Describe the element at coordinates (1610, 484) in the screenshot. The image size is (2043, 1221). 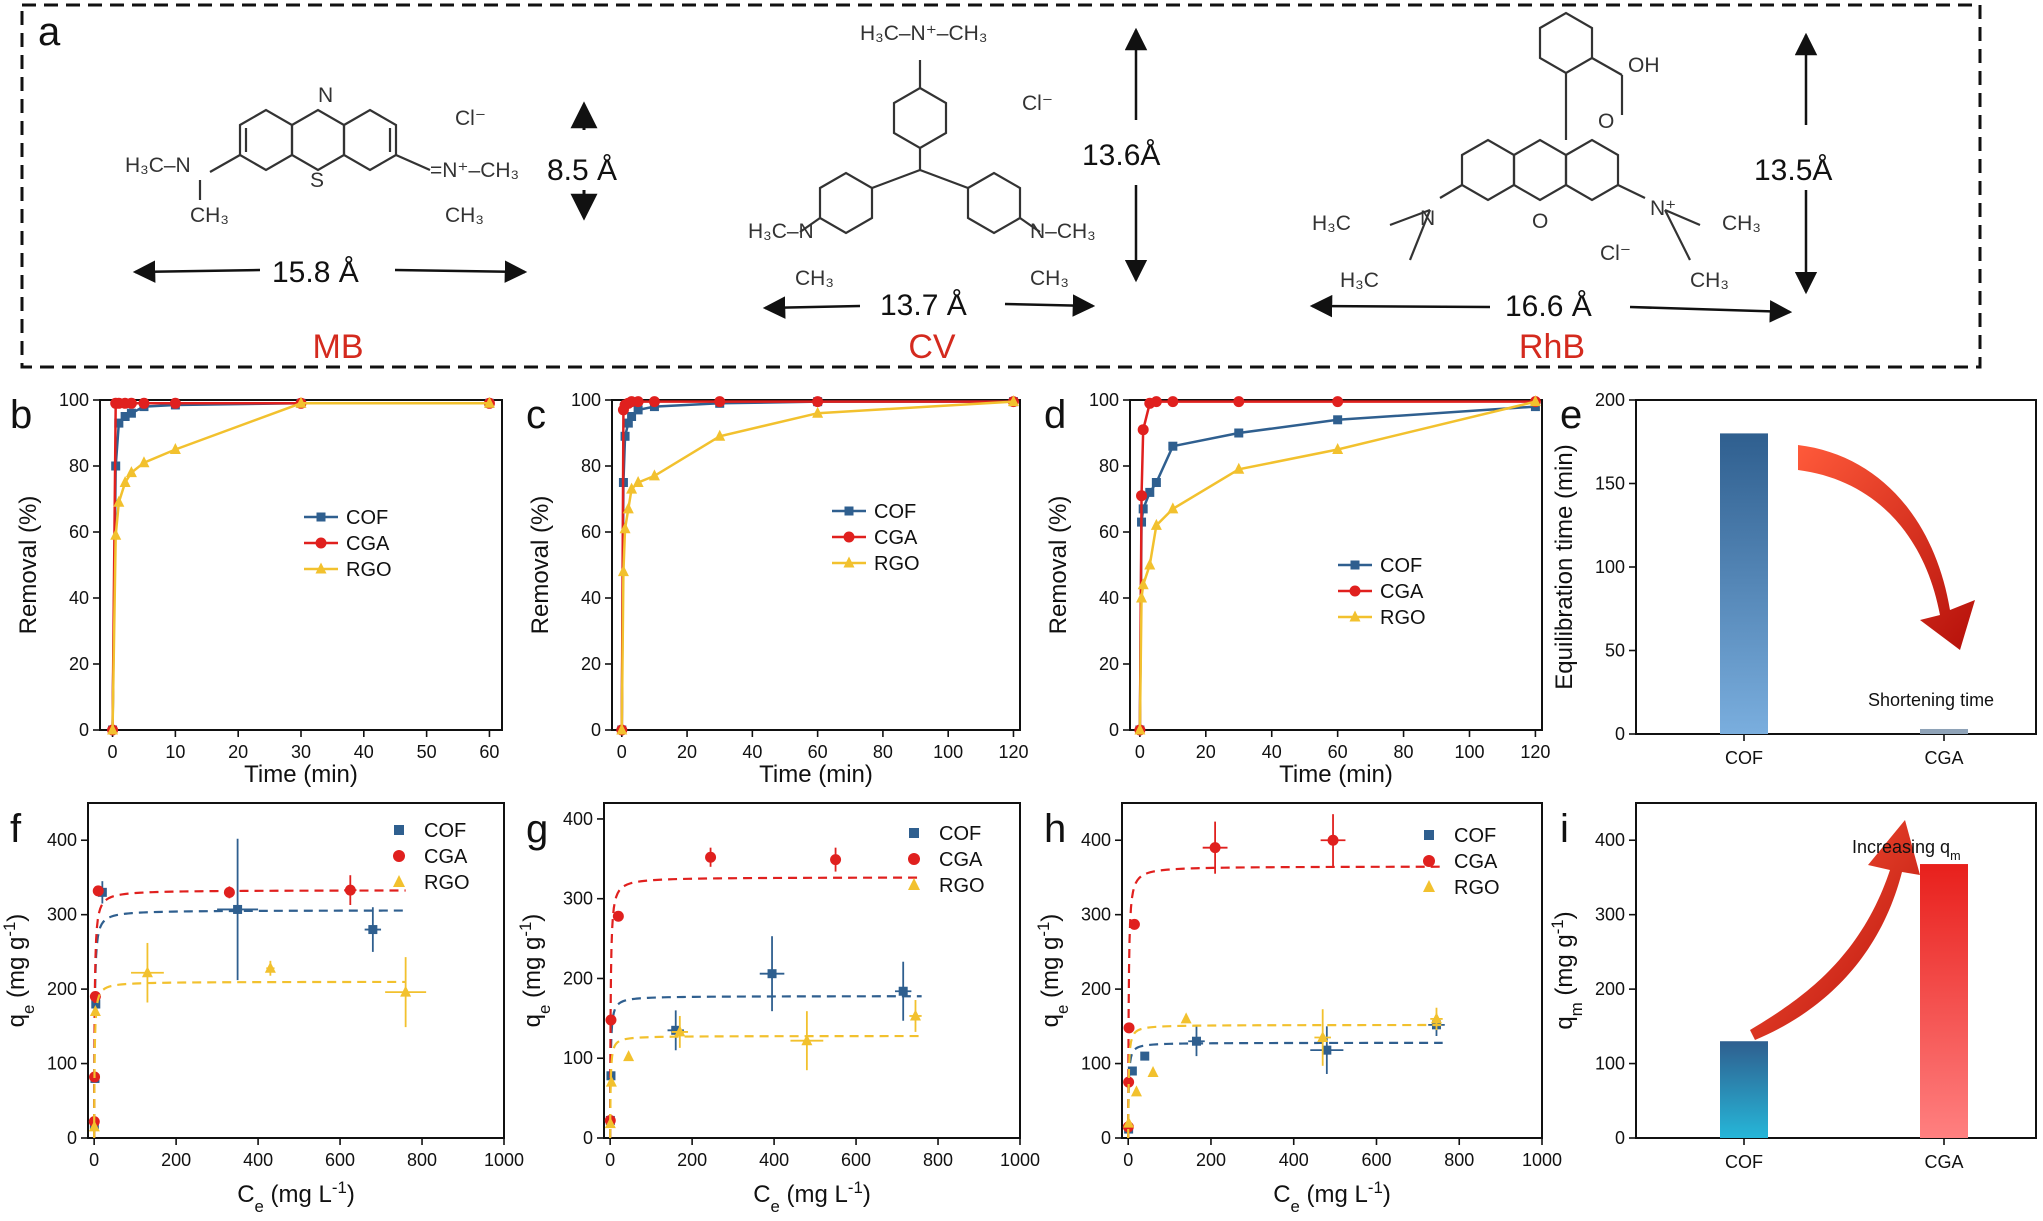
I see `chart-e-ytick-label: 150` at that location.